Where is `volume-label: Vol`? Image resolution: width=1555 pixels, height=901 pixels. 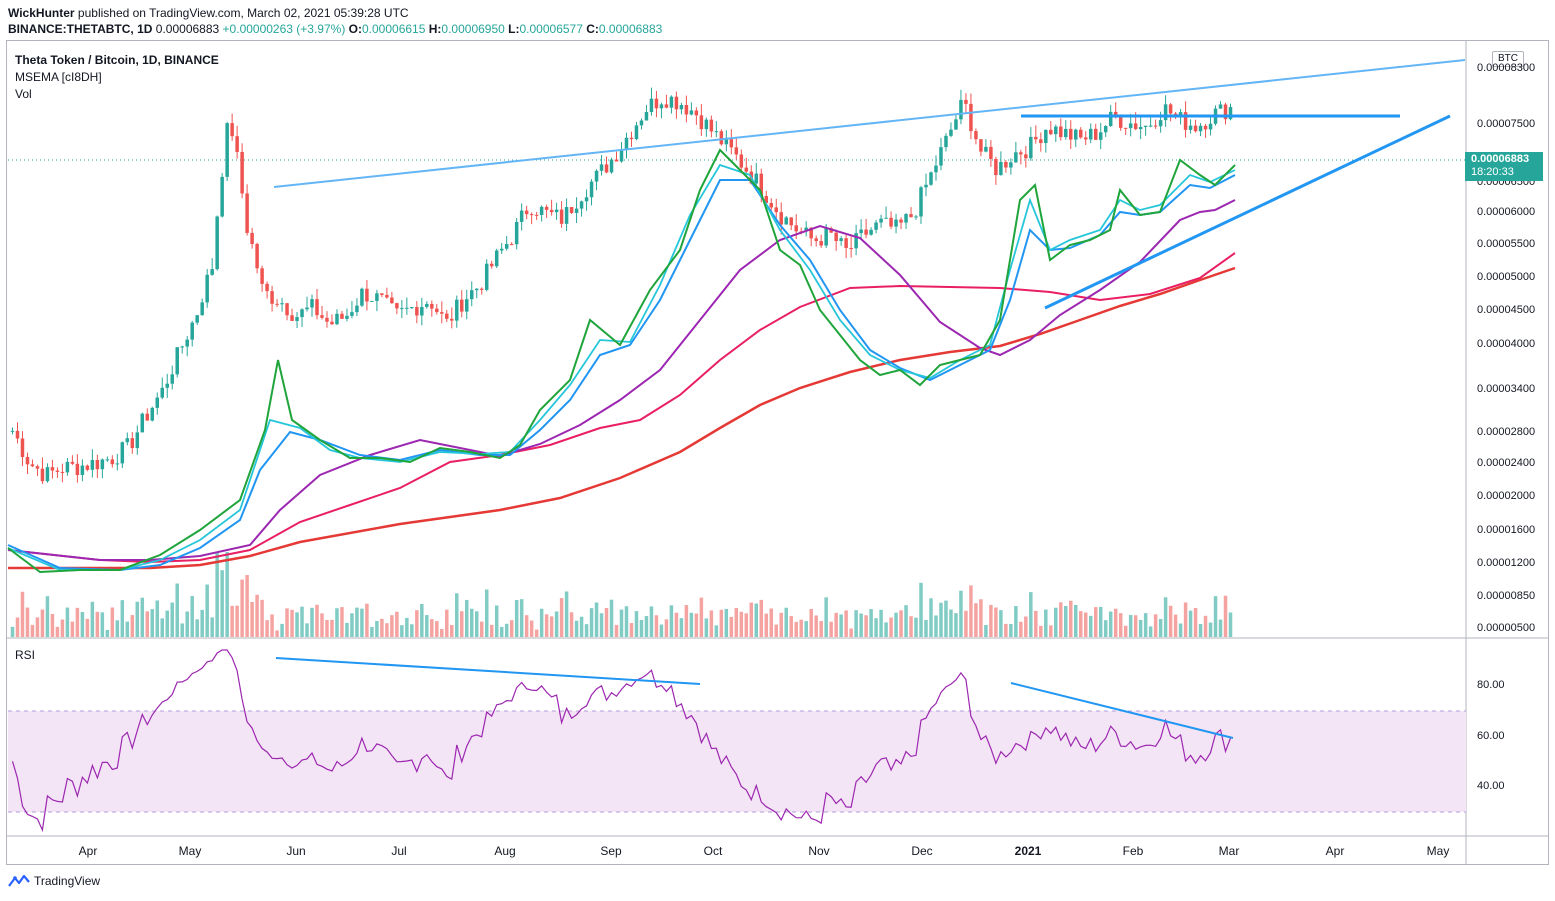
volume-label: Vol is located at coordinates (23, 94).